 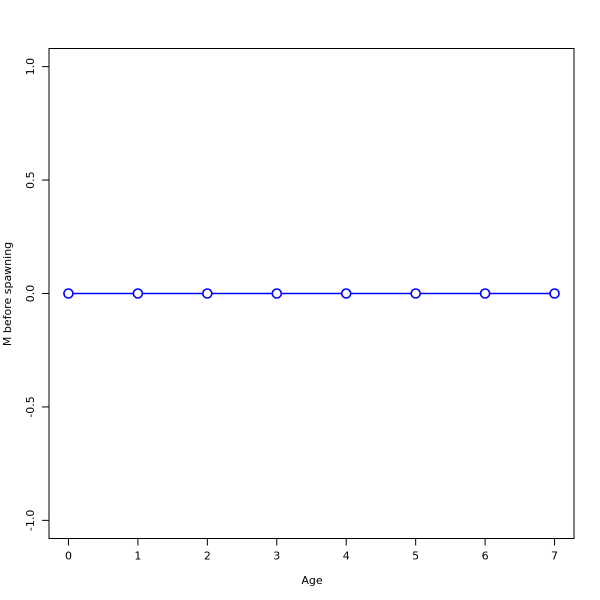 What do you see at coordinates (311, 550) in the screenshot?
I see `x-axis: 0 1 2 3 4 5 6 7` at bounding box center [311, 550].